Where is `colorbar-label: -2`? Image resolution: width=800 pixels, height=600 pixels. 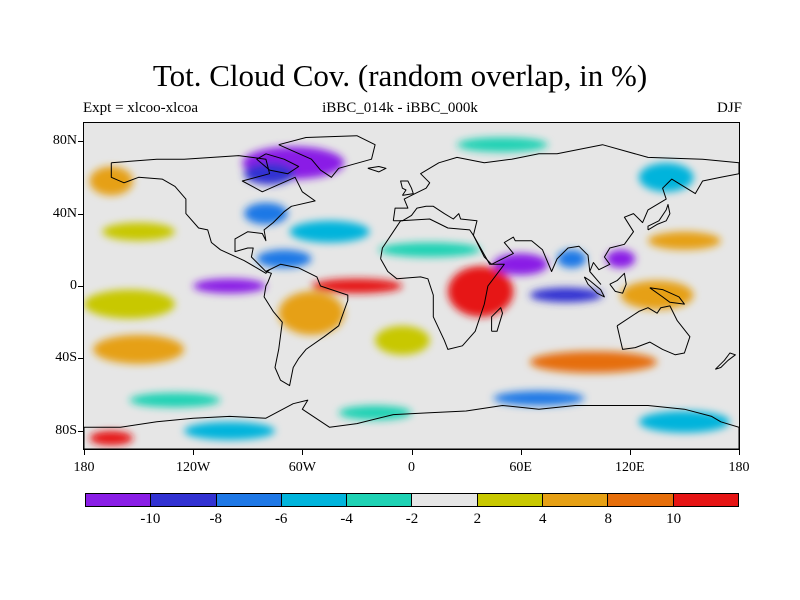
colorbar-label: -2 is located at coordinates (412, 519).